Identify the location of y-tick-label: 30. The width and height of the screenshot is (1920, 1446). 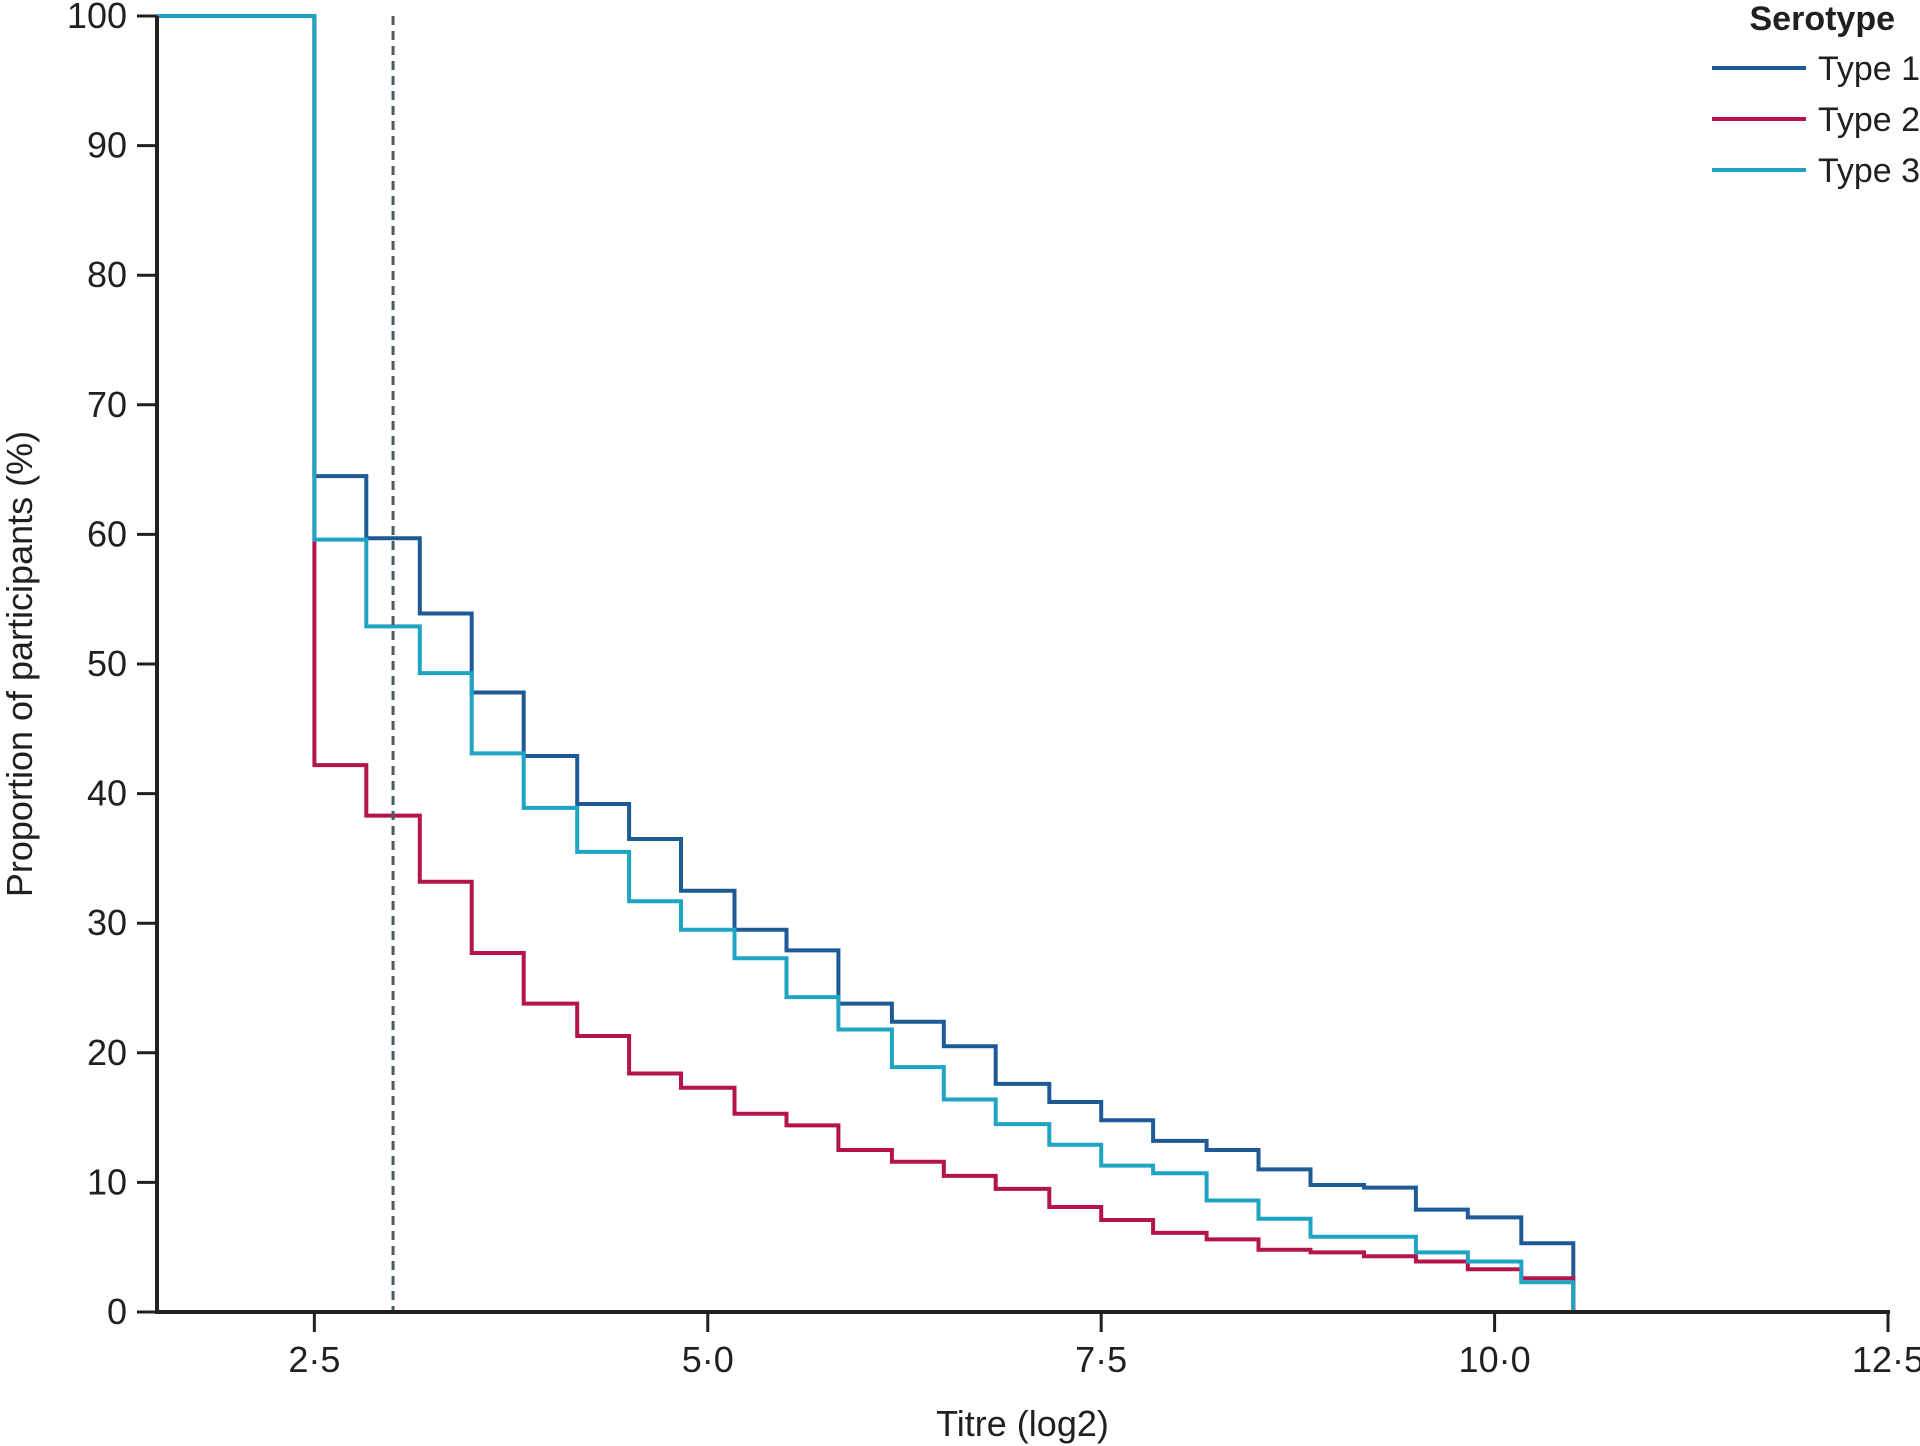
(107, 922).